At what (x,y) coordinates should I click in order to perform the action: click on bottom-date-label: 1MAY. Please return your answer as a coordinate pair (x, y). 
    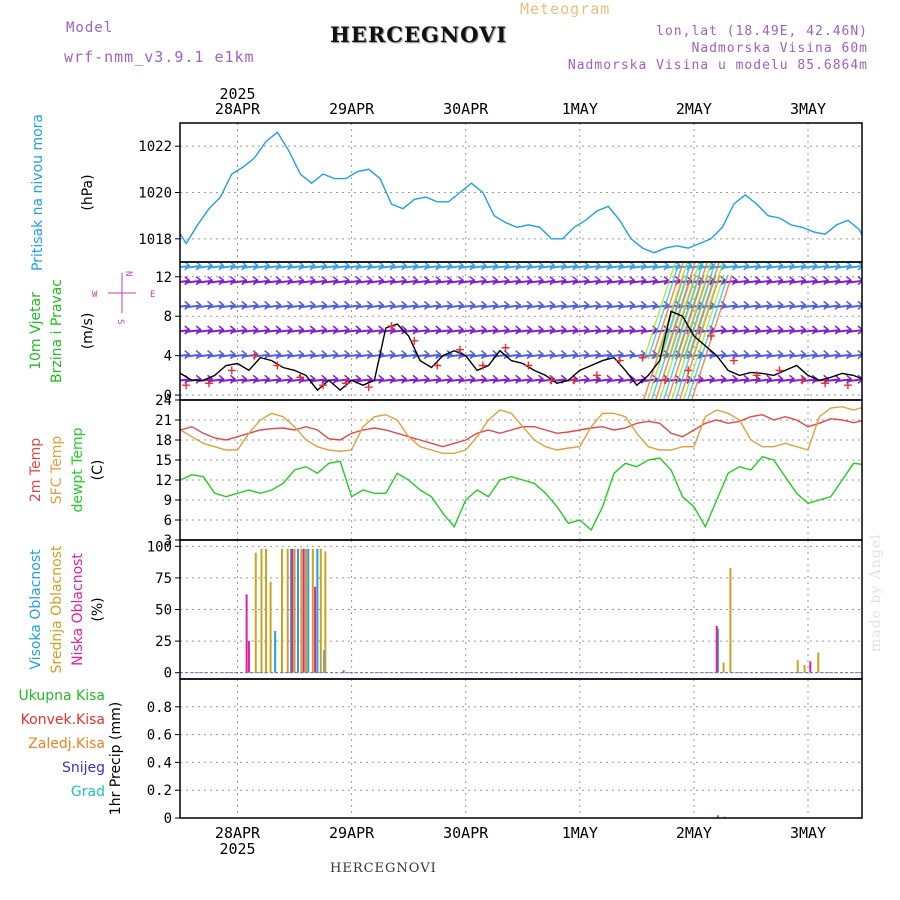
    Looking at the image, I should click on (580, 833).